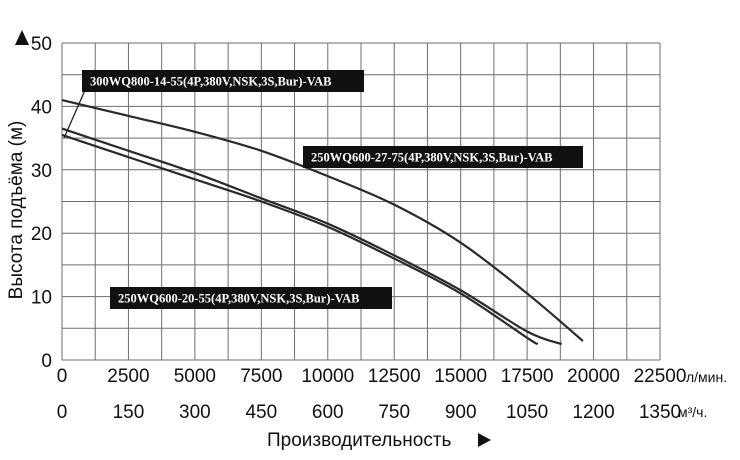 This screenshot has height=460, width=740. Describe the element at coordinates (75, 113) in the screenshot. I see `label-leader-line` at that location.